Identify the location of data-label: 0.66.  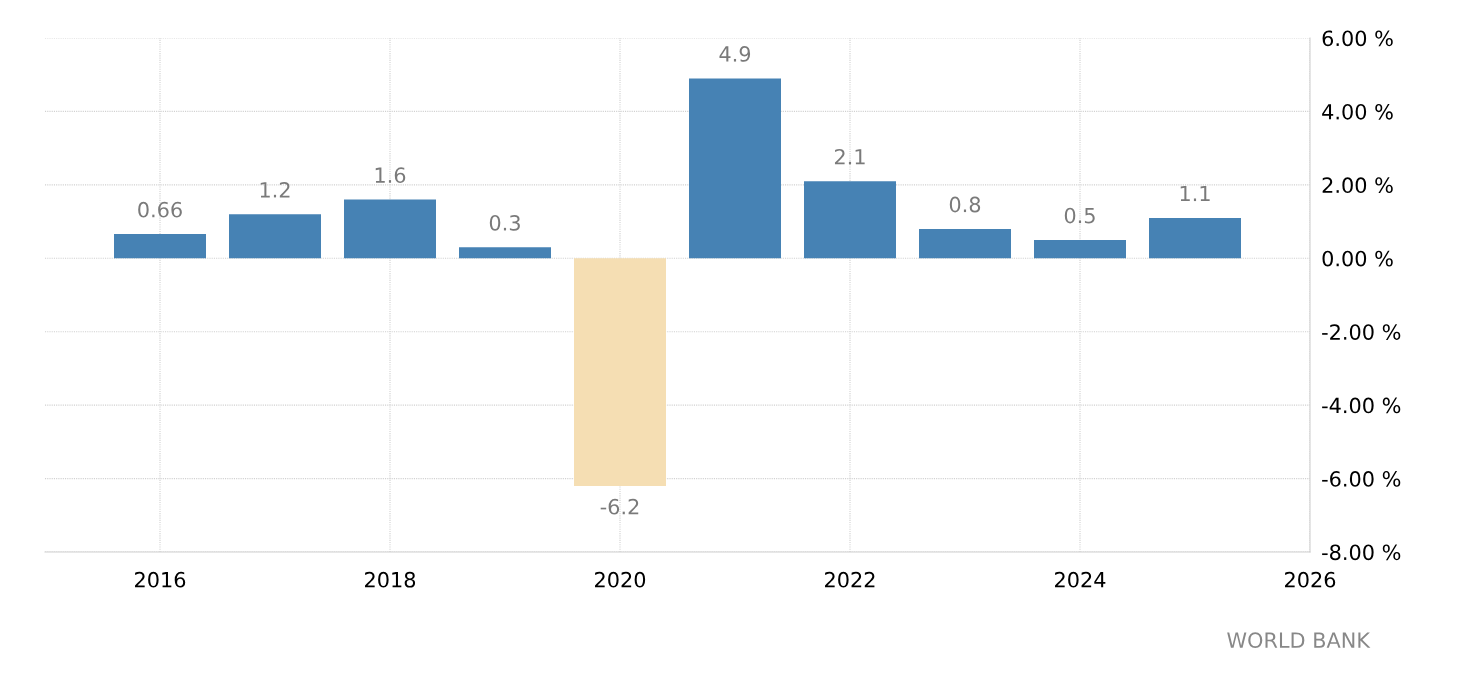
(160, 209).